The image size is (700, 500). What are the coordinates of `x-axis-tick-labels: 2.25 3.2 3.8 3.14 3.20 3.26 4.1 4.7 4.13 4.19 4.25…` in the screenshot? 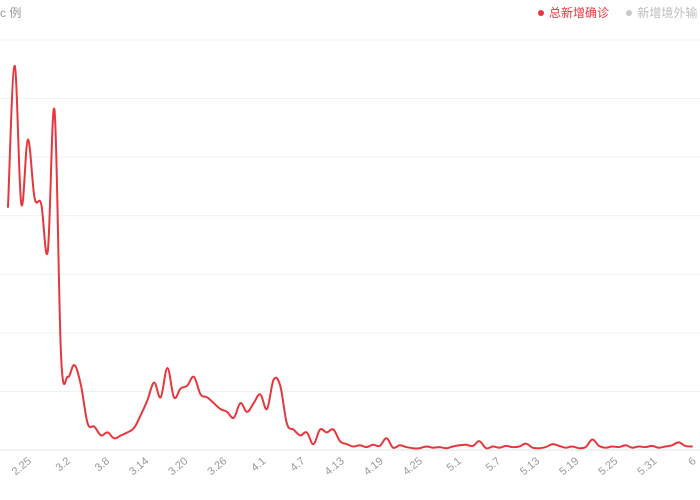 It's located at (354, 466).